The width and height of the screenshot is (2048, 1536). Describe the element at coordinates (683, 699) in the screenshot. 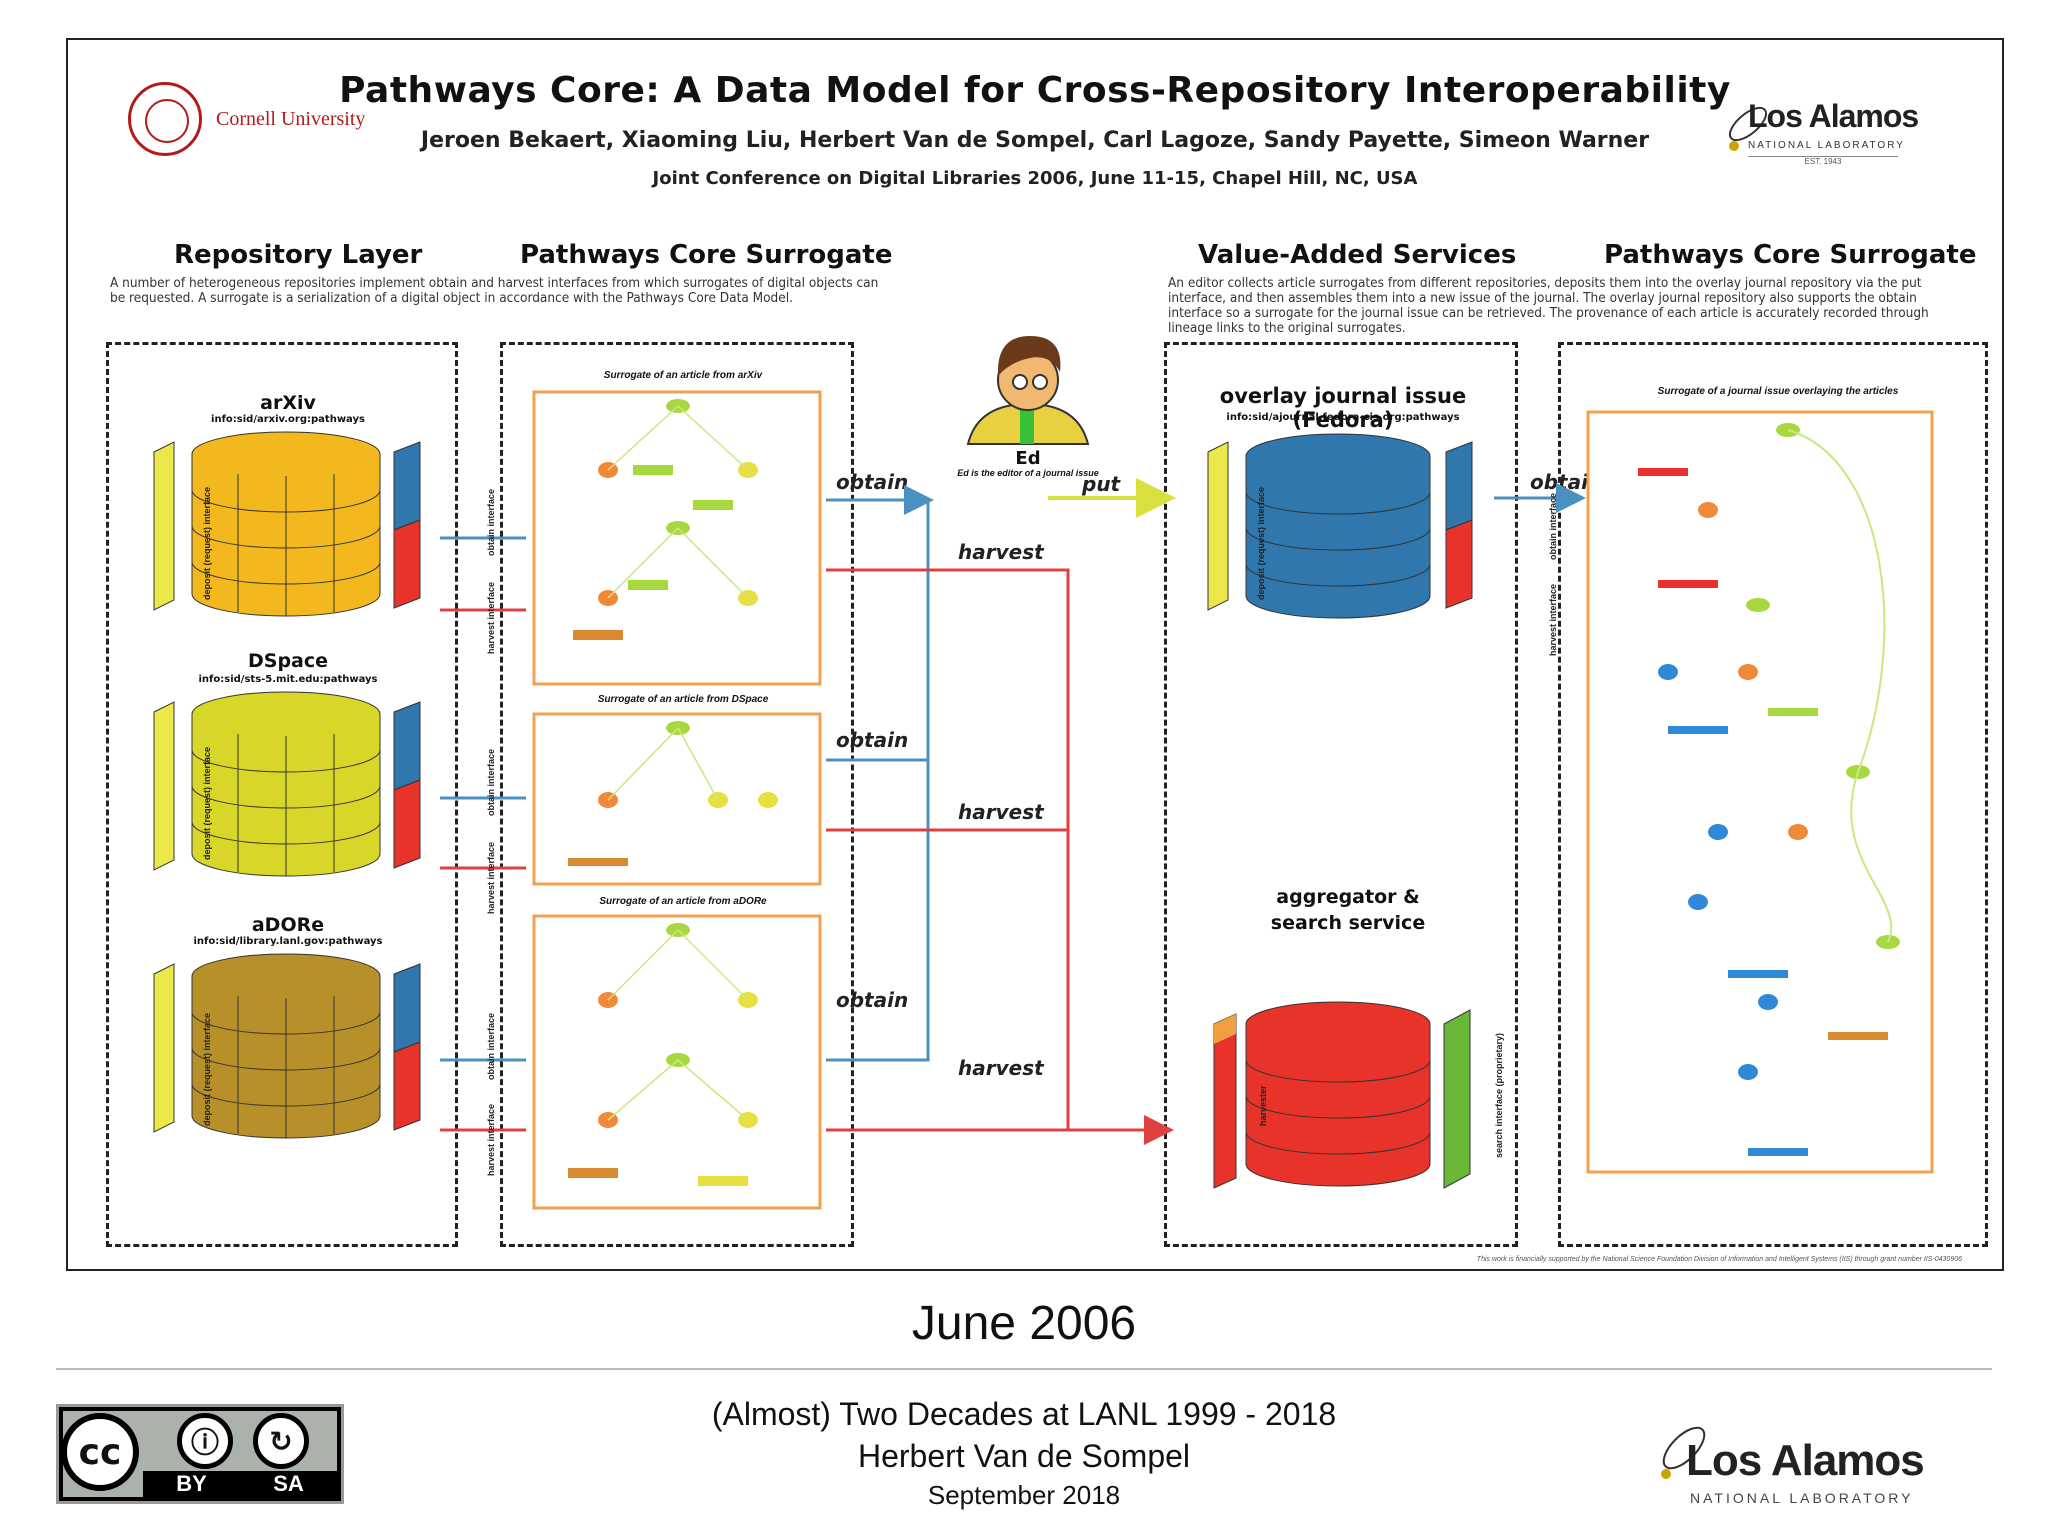

I see `surrogate-dspace-title: Surrogate of an article from DSpace` at that location.